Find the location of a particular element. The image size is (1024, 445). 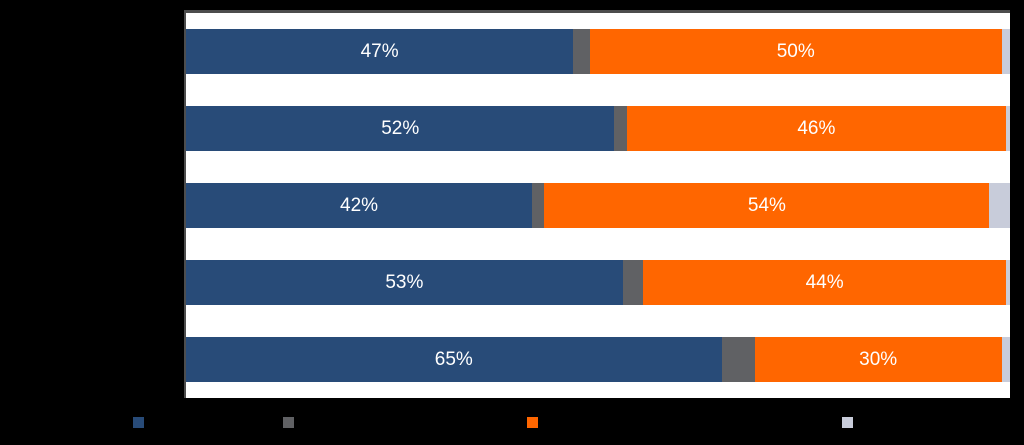

bar-orange-segment: 44% is located at coordinates (824, 282).